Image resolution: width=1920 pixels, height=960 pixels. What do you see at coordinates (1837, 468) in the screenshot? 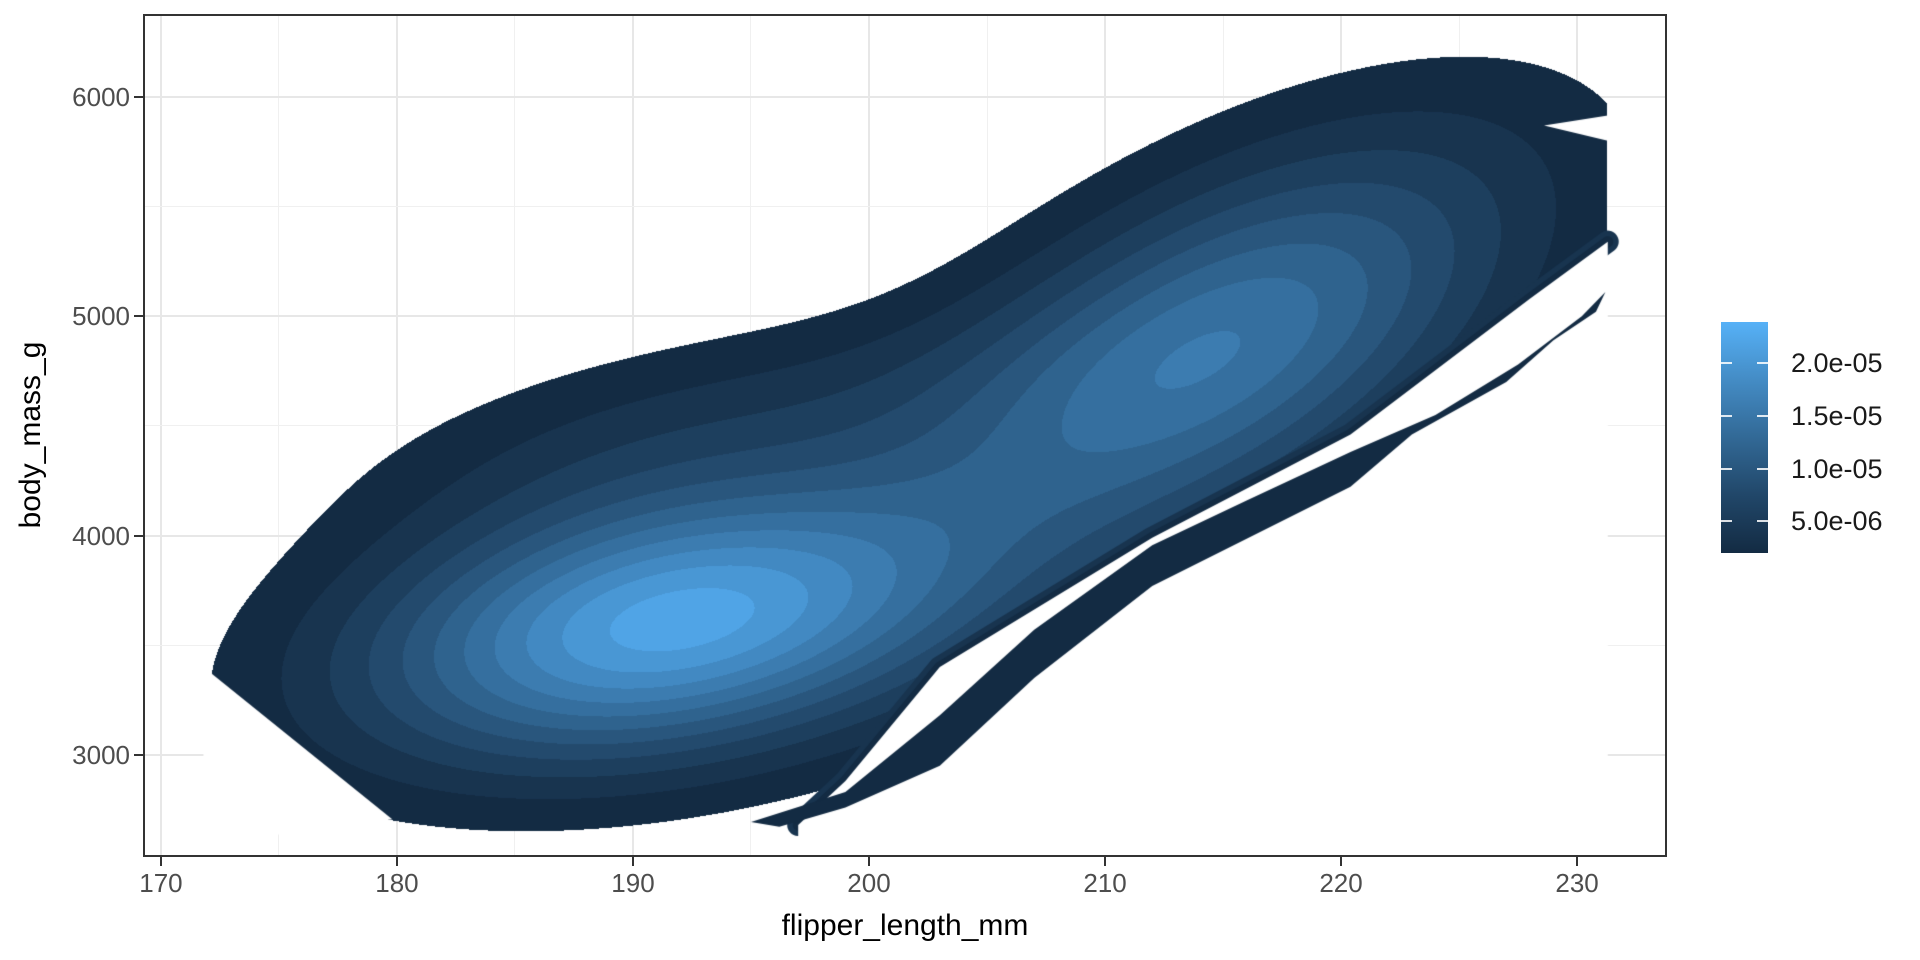
I see `legend-label: 1.0e-05` at bounding box center [1837, 468].